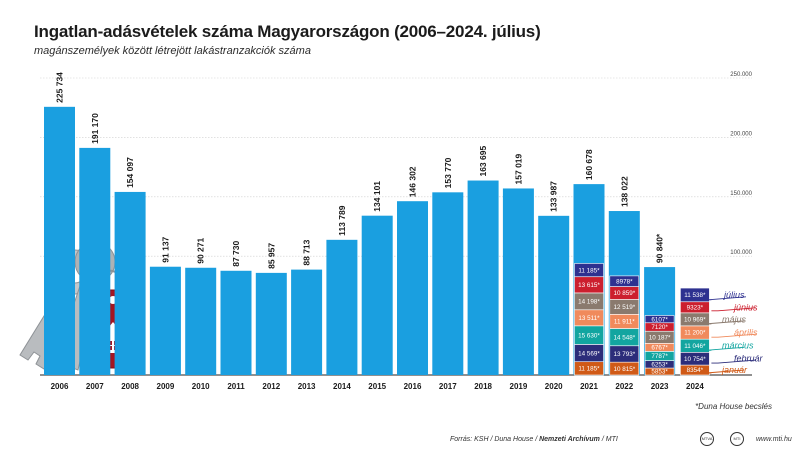 Image resolution: width=800 pixels, height=456 pixels. I want to click on stack-segment-label: 7787*, so click(659, 356).